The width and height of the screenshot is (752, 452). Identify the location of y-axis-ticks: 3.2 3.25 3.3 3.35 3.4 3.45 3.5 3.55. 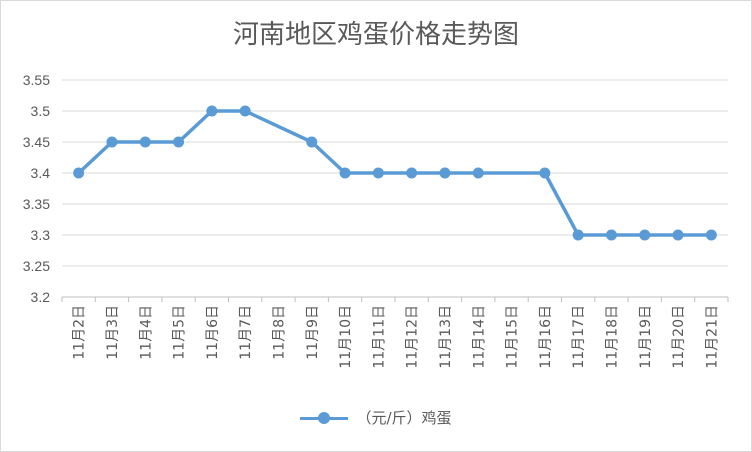
(36, 188).